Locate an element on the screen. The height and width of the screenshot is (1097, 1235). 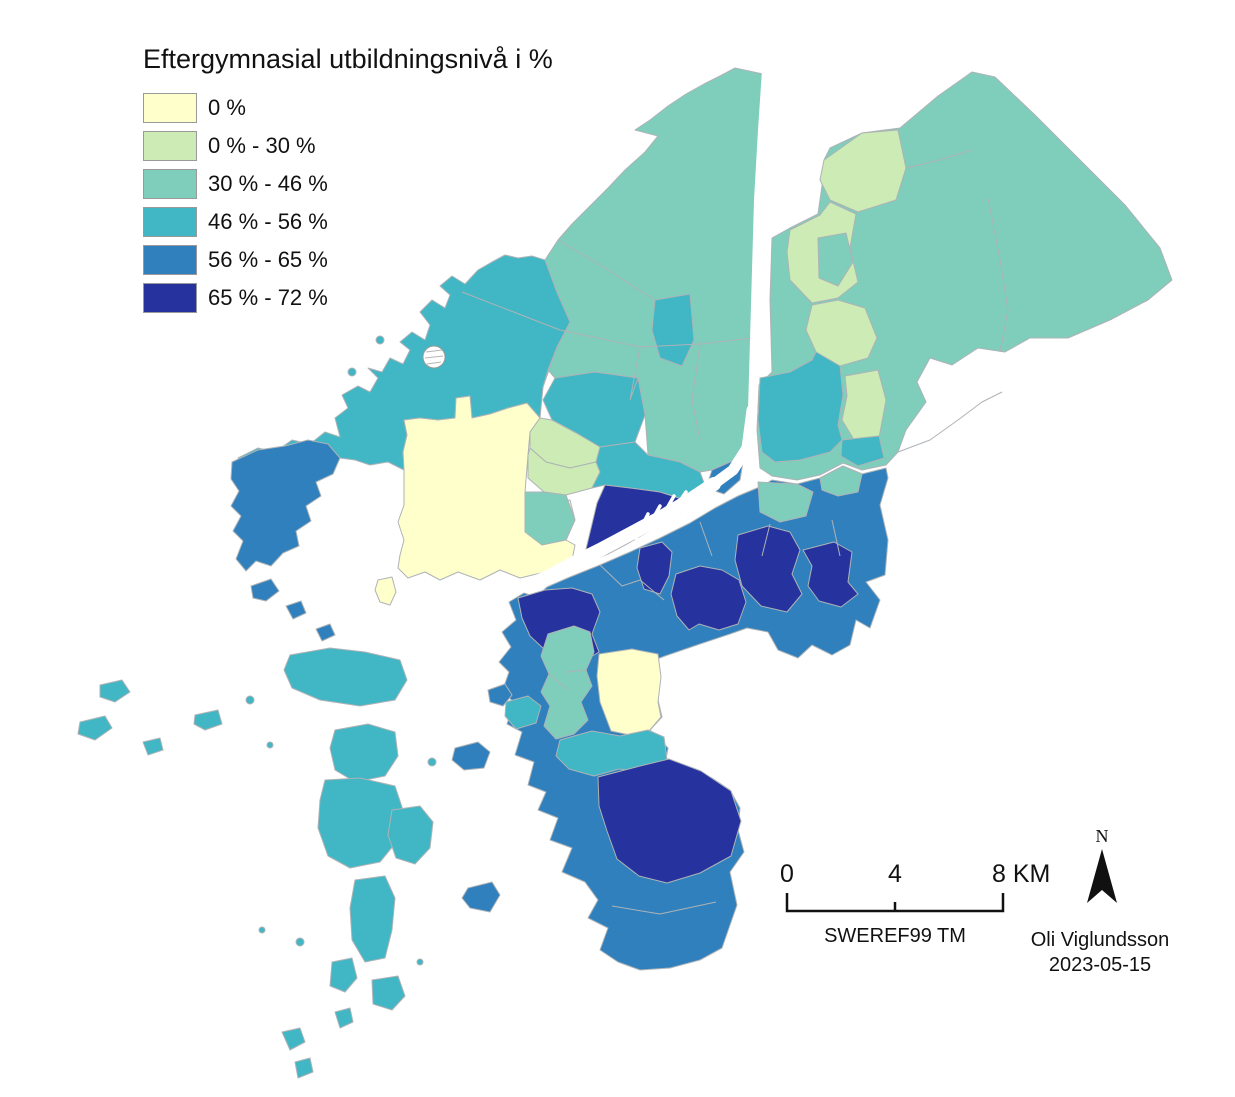
legend-label: 30 % - 46 % is located at coordinates (268, 183).